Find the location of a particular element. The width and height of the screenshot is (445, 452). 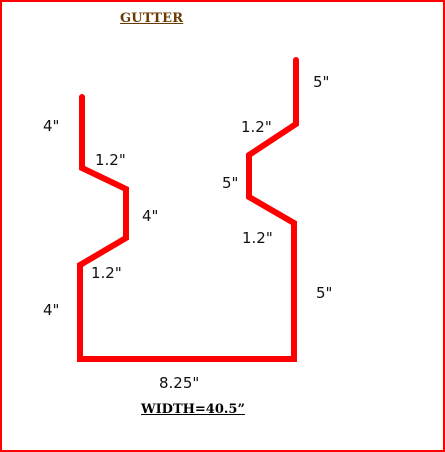

right-lower-bend-label: 1.2" is located at coordinates (257, 238).